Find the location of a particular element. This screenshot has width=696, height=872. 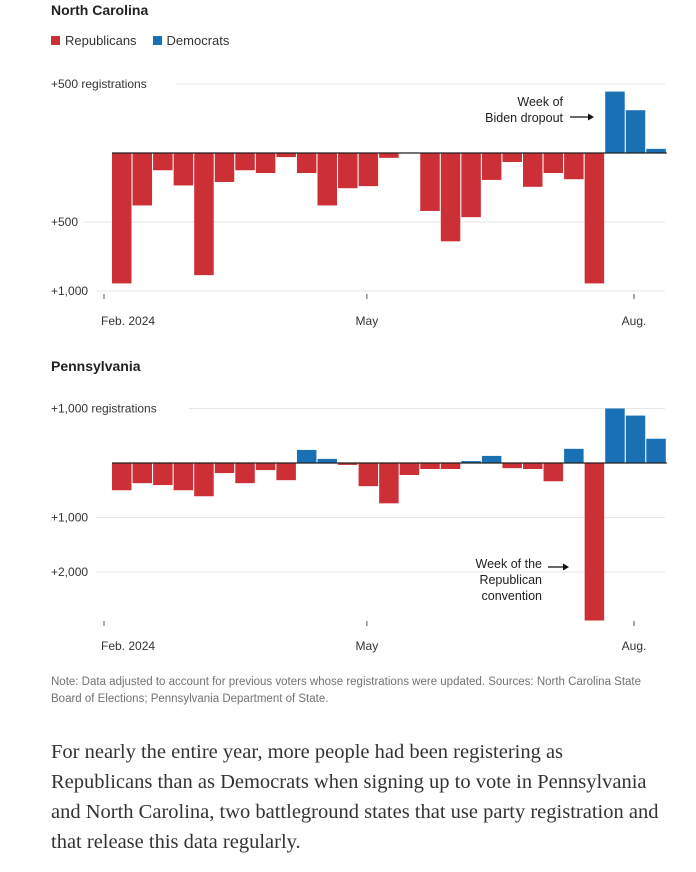

annotation-text: Week of the is located at coordinates (509, 564).